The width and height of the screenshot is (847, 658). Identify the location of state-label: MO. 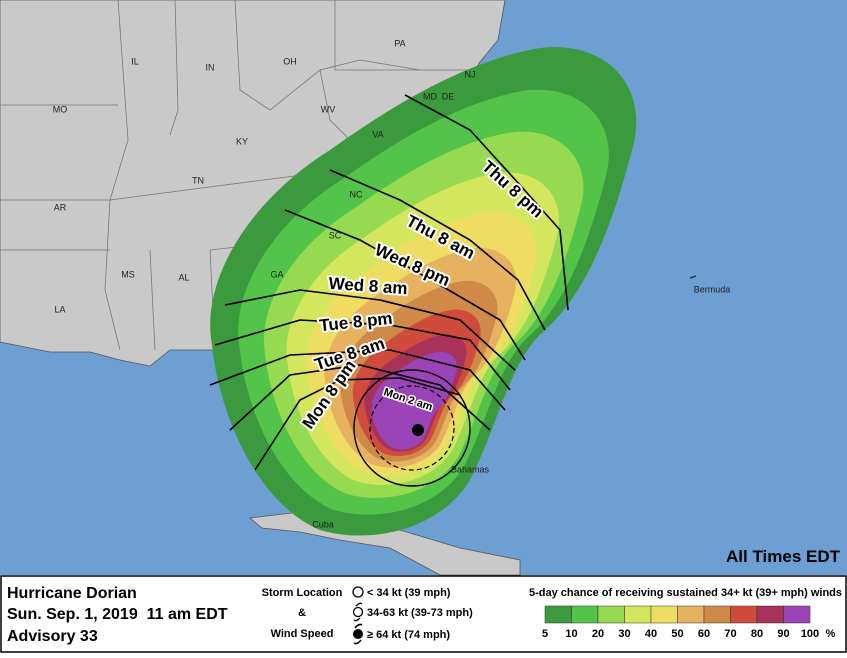
(60, 109).